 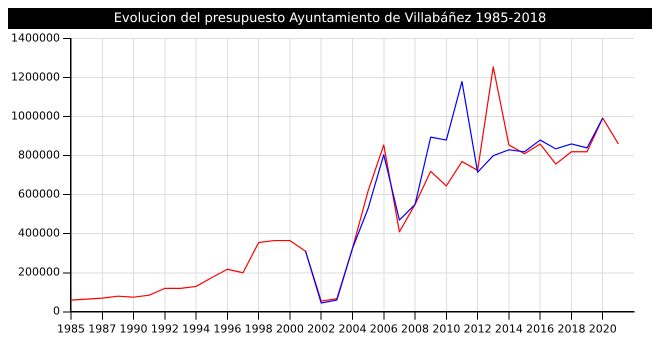 What do you see at coordinates (330, 18) in the screenshot?
I see `chart-title: Evolucion del presupuesto Ayuntamiento de Villabáñez 1985-2018` at bounding box center [330, 18].